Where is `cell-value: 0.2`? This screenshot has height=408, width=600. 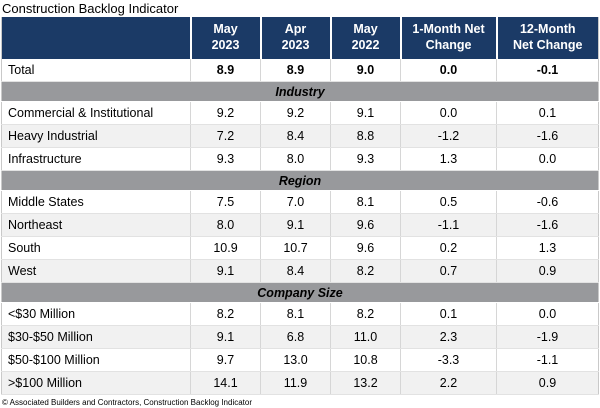
cell-value: 0.2 is located at coordinates (448, 248).